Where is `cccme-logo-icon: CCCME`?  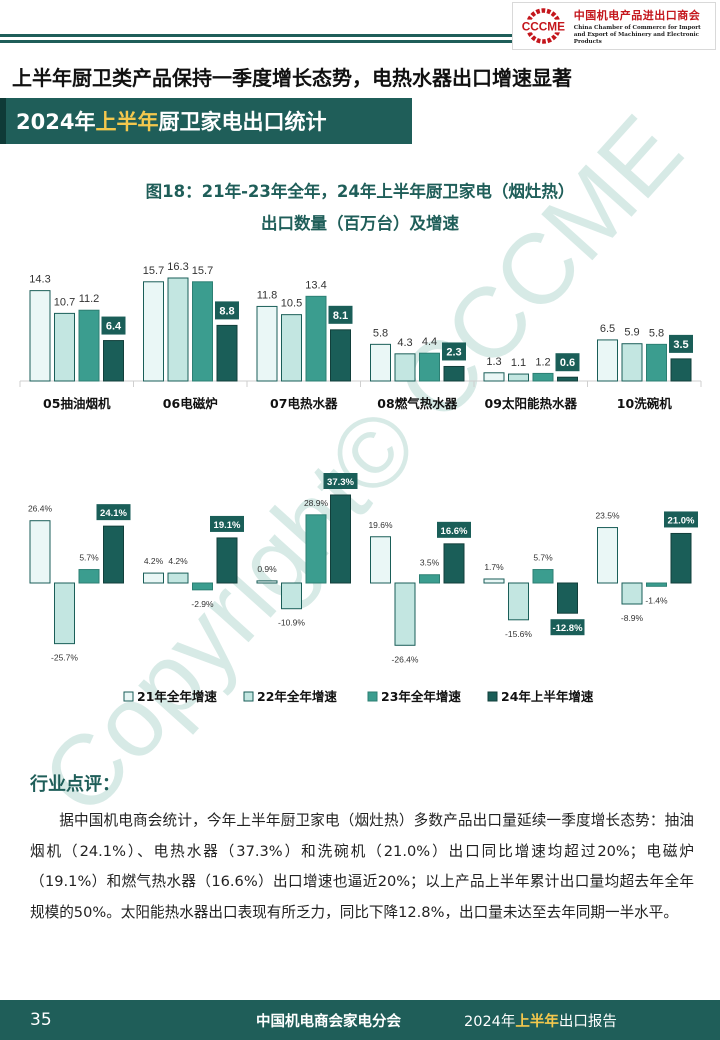 cccme-logo-icon: CCCME is located at coordinates (543, 26).